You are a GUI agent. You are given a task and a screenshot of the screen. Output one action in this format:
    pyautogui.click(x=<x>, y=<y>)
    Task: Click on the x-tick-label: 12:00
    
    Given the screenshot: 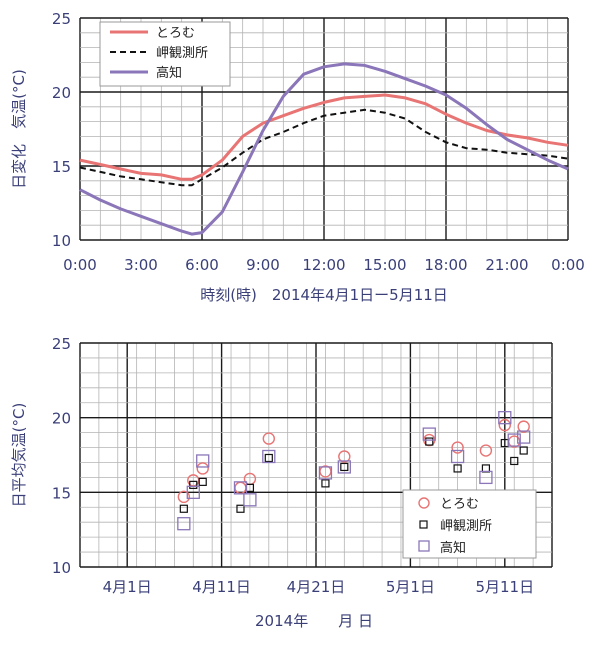 What is the action you would take?
    pyautogui.click(x=323, y=265)
    